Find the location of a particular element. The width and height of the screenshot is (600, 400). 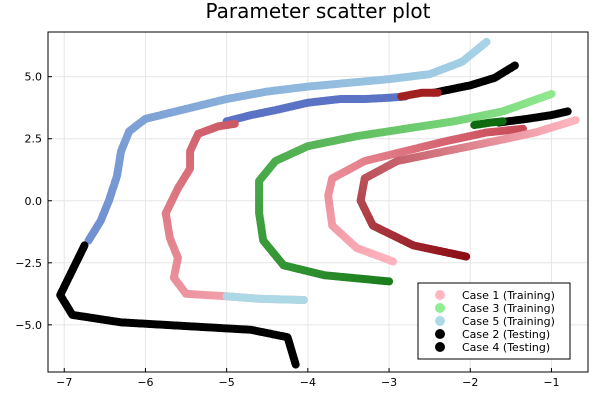

legend-label: Case 4 (Testing) is located at coordinates (506, 347).